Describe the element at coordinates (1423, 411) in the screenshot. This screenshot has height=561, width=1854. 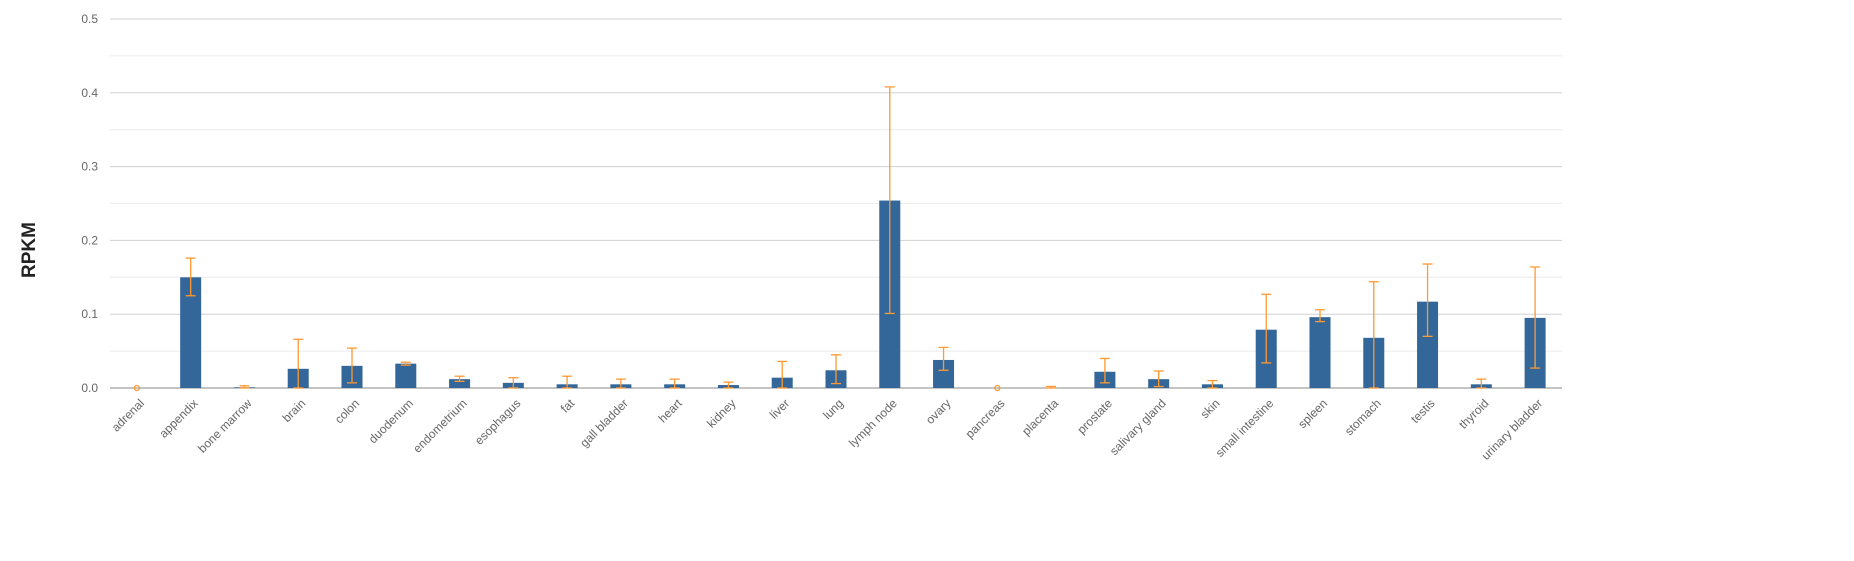
I see `x-tick-label: testis` at that location.